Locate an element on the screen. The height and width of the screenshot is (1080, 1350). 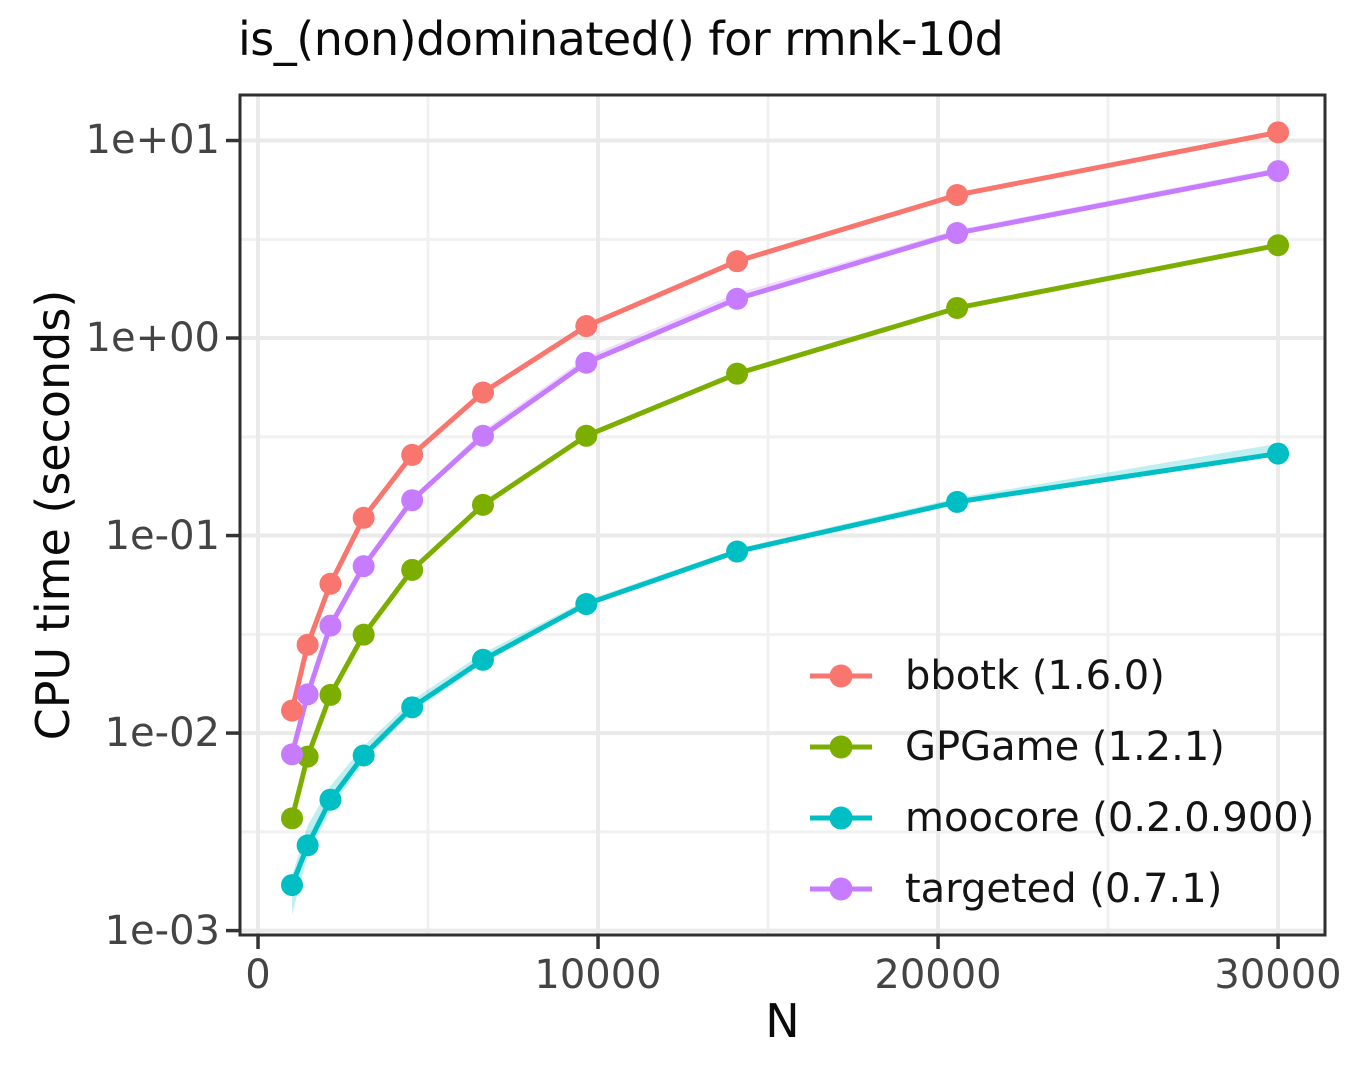
legend-entry-moocore: moocore (0.2.0.900) is located at coordinates (1060, 818).